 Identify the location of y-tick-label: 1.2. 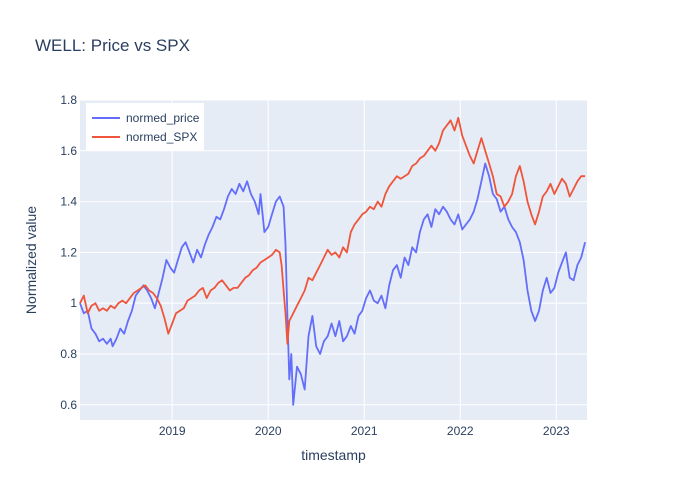
(68, 252).